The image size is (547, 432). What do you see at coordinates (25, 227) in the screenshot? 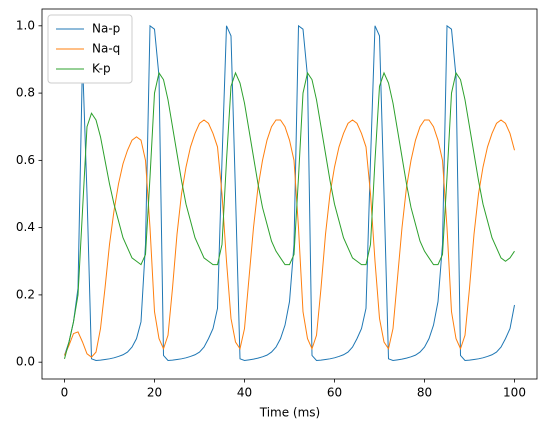
I see `y-tick-label: 0.4` at bounding box center [25, 227].